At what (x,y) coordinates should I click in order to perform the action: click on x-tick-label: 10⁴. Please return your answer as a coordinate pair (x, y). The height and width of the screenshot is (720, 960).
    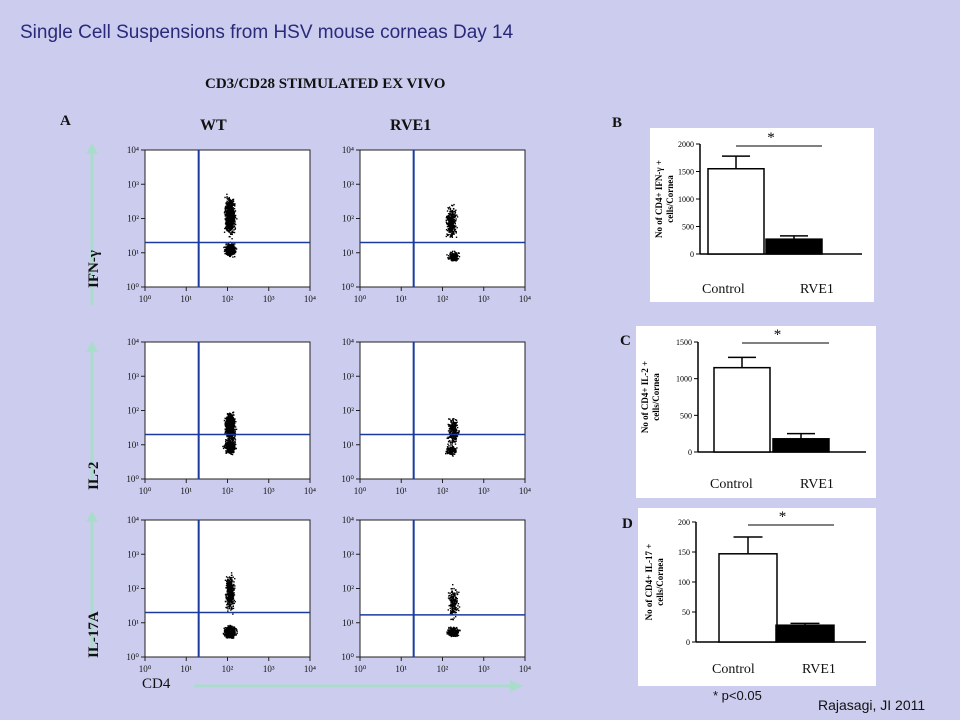
    Looking at the image, I should click on (525, 669).